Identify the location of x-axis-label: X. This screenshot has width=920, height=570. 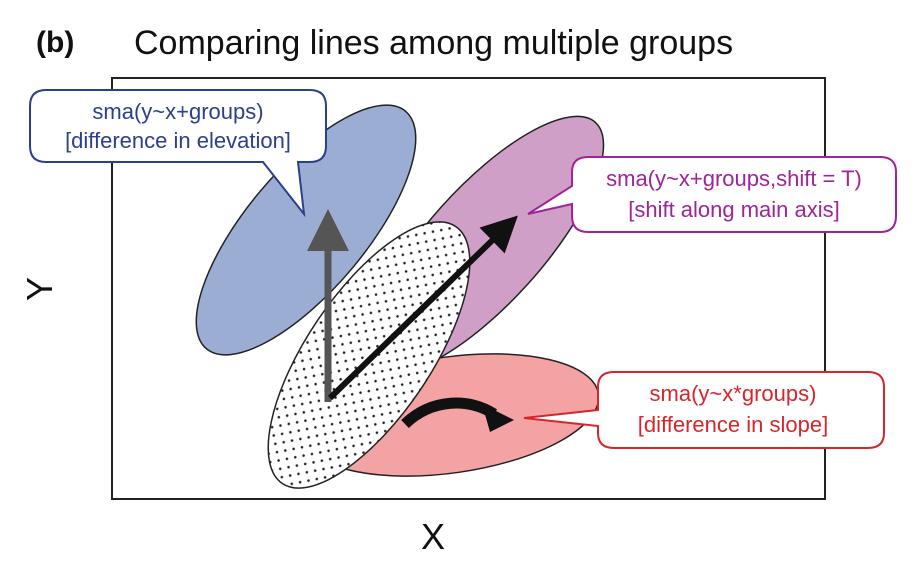
(433, 536).